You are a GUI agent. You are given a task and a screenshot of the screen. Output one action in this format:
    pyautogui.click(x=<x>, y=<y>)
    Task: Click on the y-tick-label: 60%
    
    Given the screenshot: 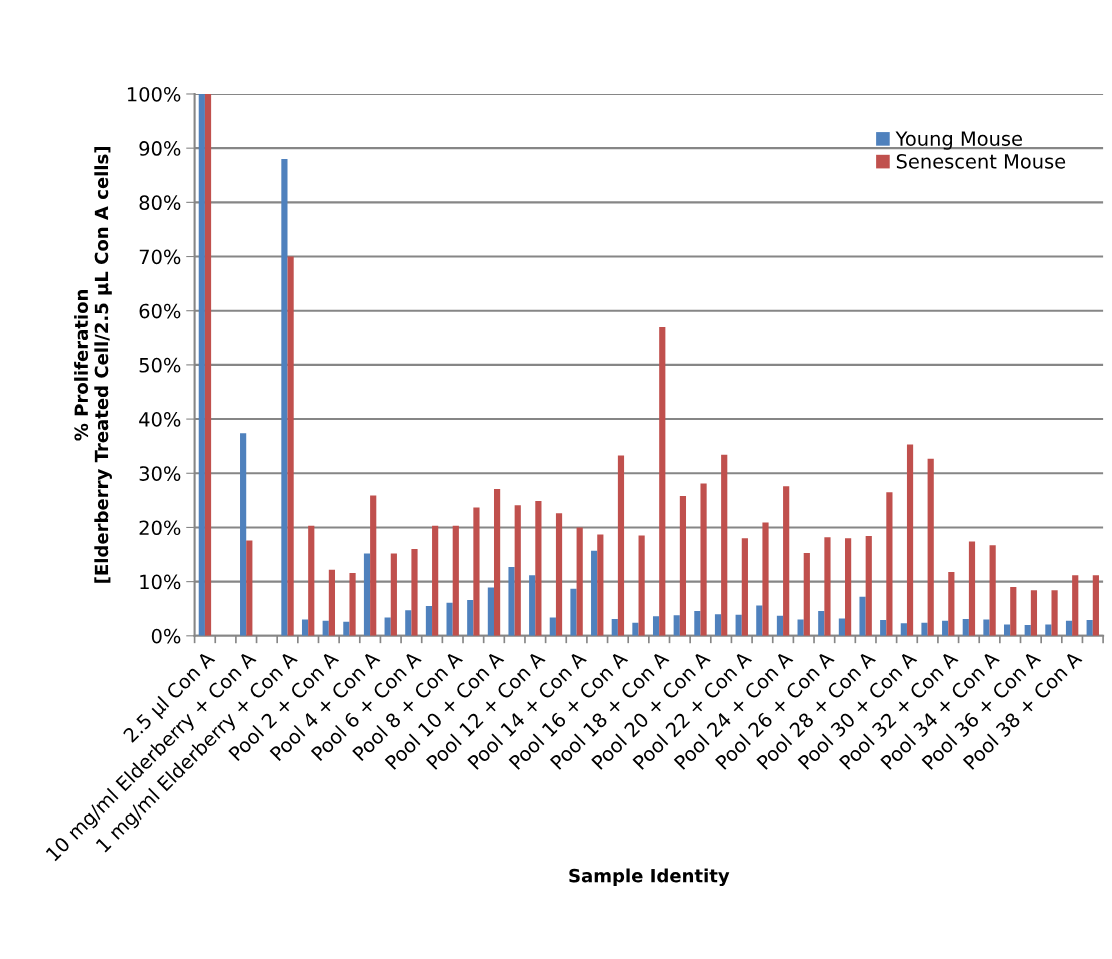 What is the action you would take?
    pyautogui.click(x=160, y=311)
    